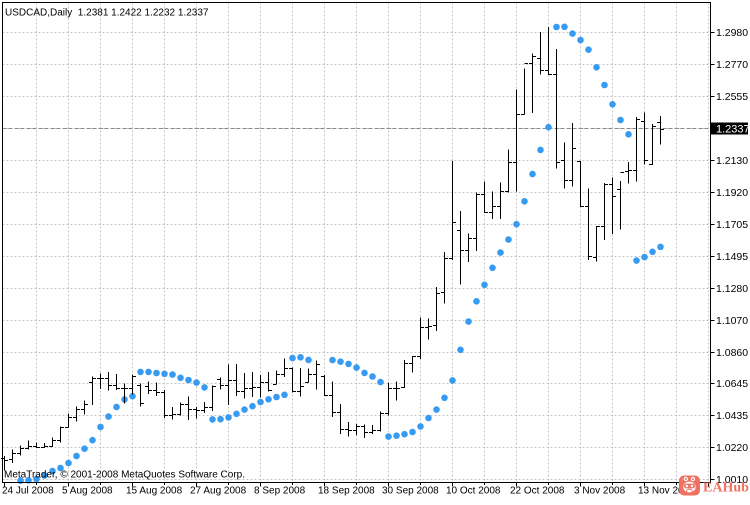 This screenshot has height=505, width=750. Describe the element at coordinates (87, 491) in the screenshot. I see `svg-text: 5 Aug 2008` at that location.